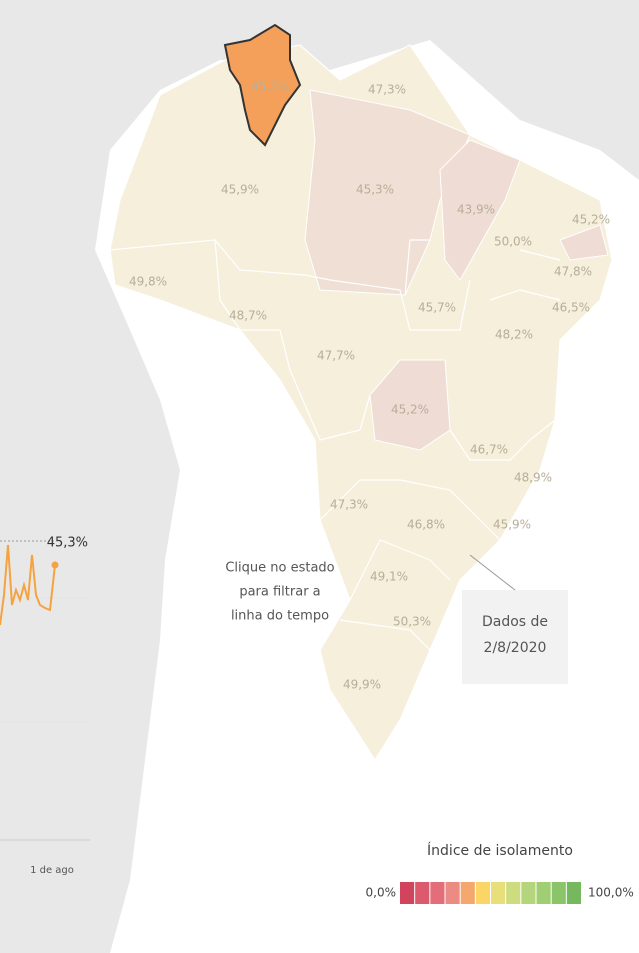 The height and width of the screenshot is (953, 639). Describe the element at coordinates (426, 525) in the screenshot. I see `state-label: 46,8%` at that location.